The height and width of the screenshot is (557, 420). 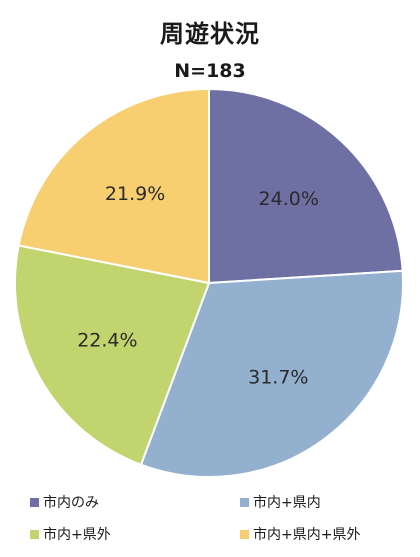 I want to click on slice-value-label: 31.7%, so click(x=278, y=378).